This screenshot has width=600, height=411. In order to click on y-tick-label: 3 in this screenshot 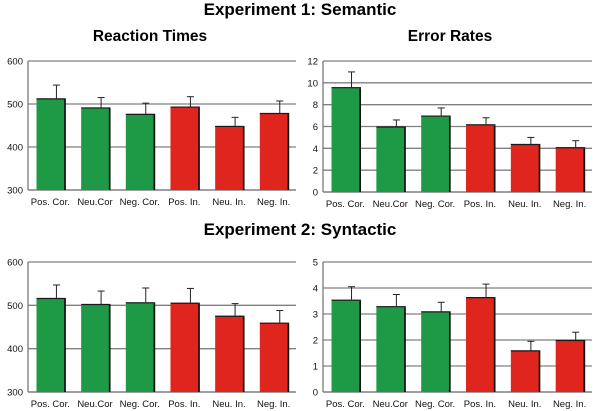, I will do `click(315, 315)`.